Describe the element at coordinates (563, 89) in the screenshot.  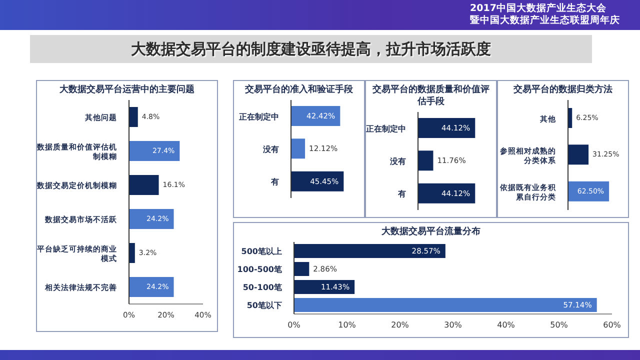
I see `chart-title: 交易平台的数据归类方法` at that location.